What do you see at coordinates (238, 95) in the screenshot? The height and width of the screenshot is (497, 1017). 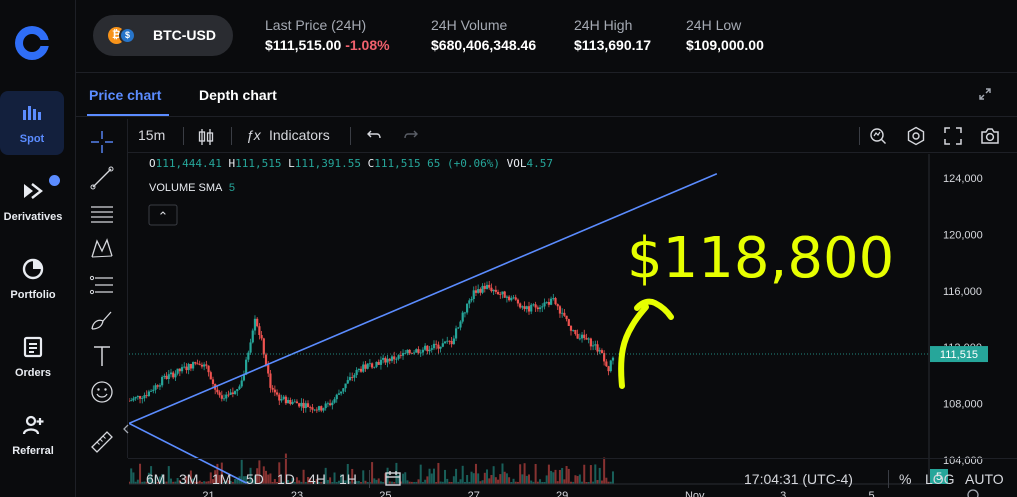 I see `tab-depth-chart: Depth chart` at bounding box center [238, 95].